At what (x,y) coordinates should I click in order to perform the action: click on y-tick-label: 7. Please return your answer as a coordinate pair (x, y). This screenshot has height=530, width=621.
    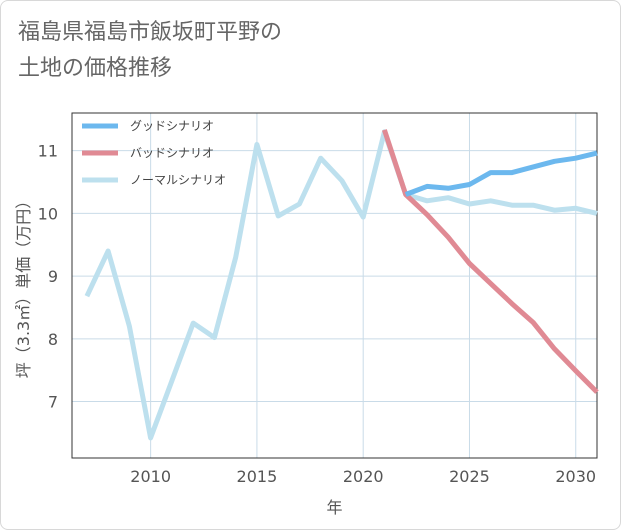
    Looking at the image, I should click on (53, 402).